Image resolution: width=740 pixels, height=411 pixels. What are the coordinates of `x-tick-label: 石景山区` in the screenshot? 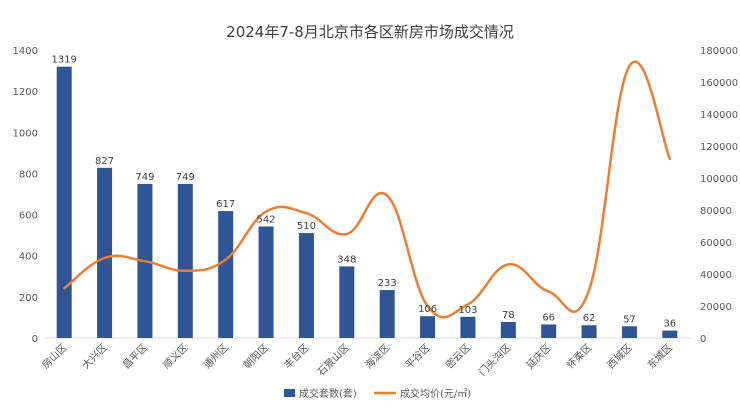 It's located at (333, 360).